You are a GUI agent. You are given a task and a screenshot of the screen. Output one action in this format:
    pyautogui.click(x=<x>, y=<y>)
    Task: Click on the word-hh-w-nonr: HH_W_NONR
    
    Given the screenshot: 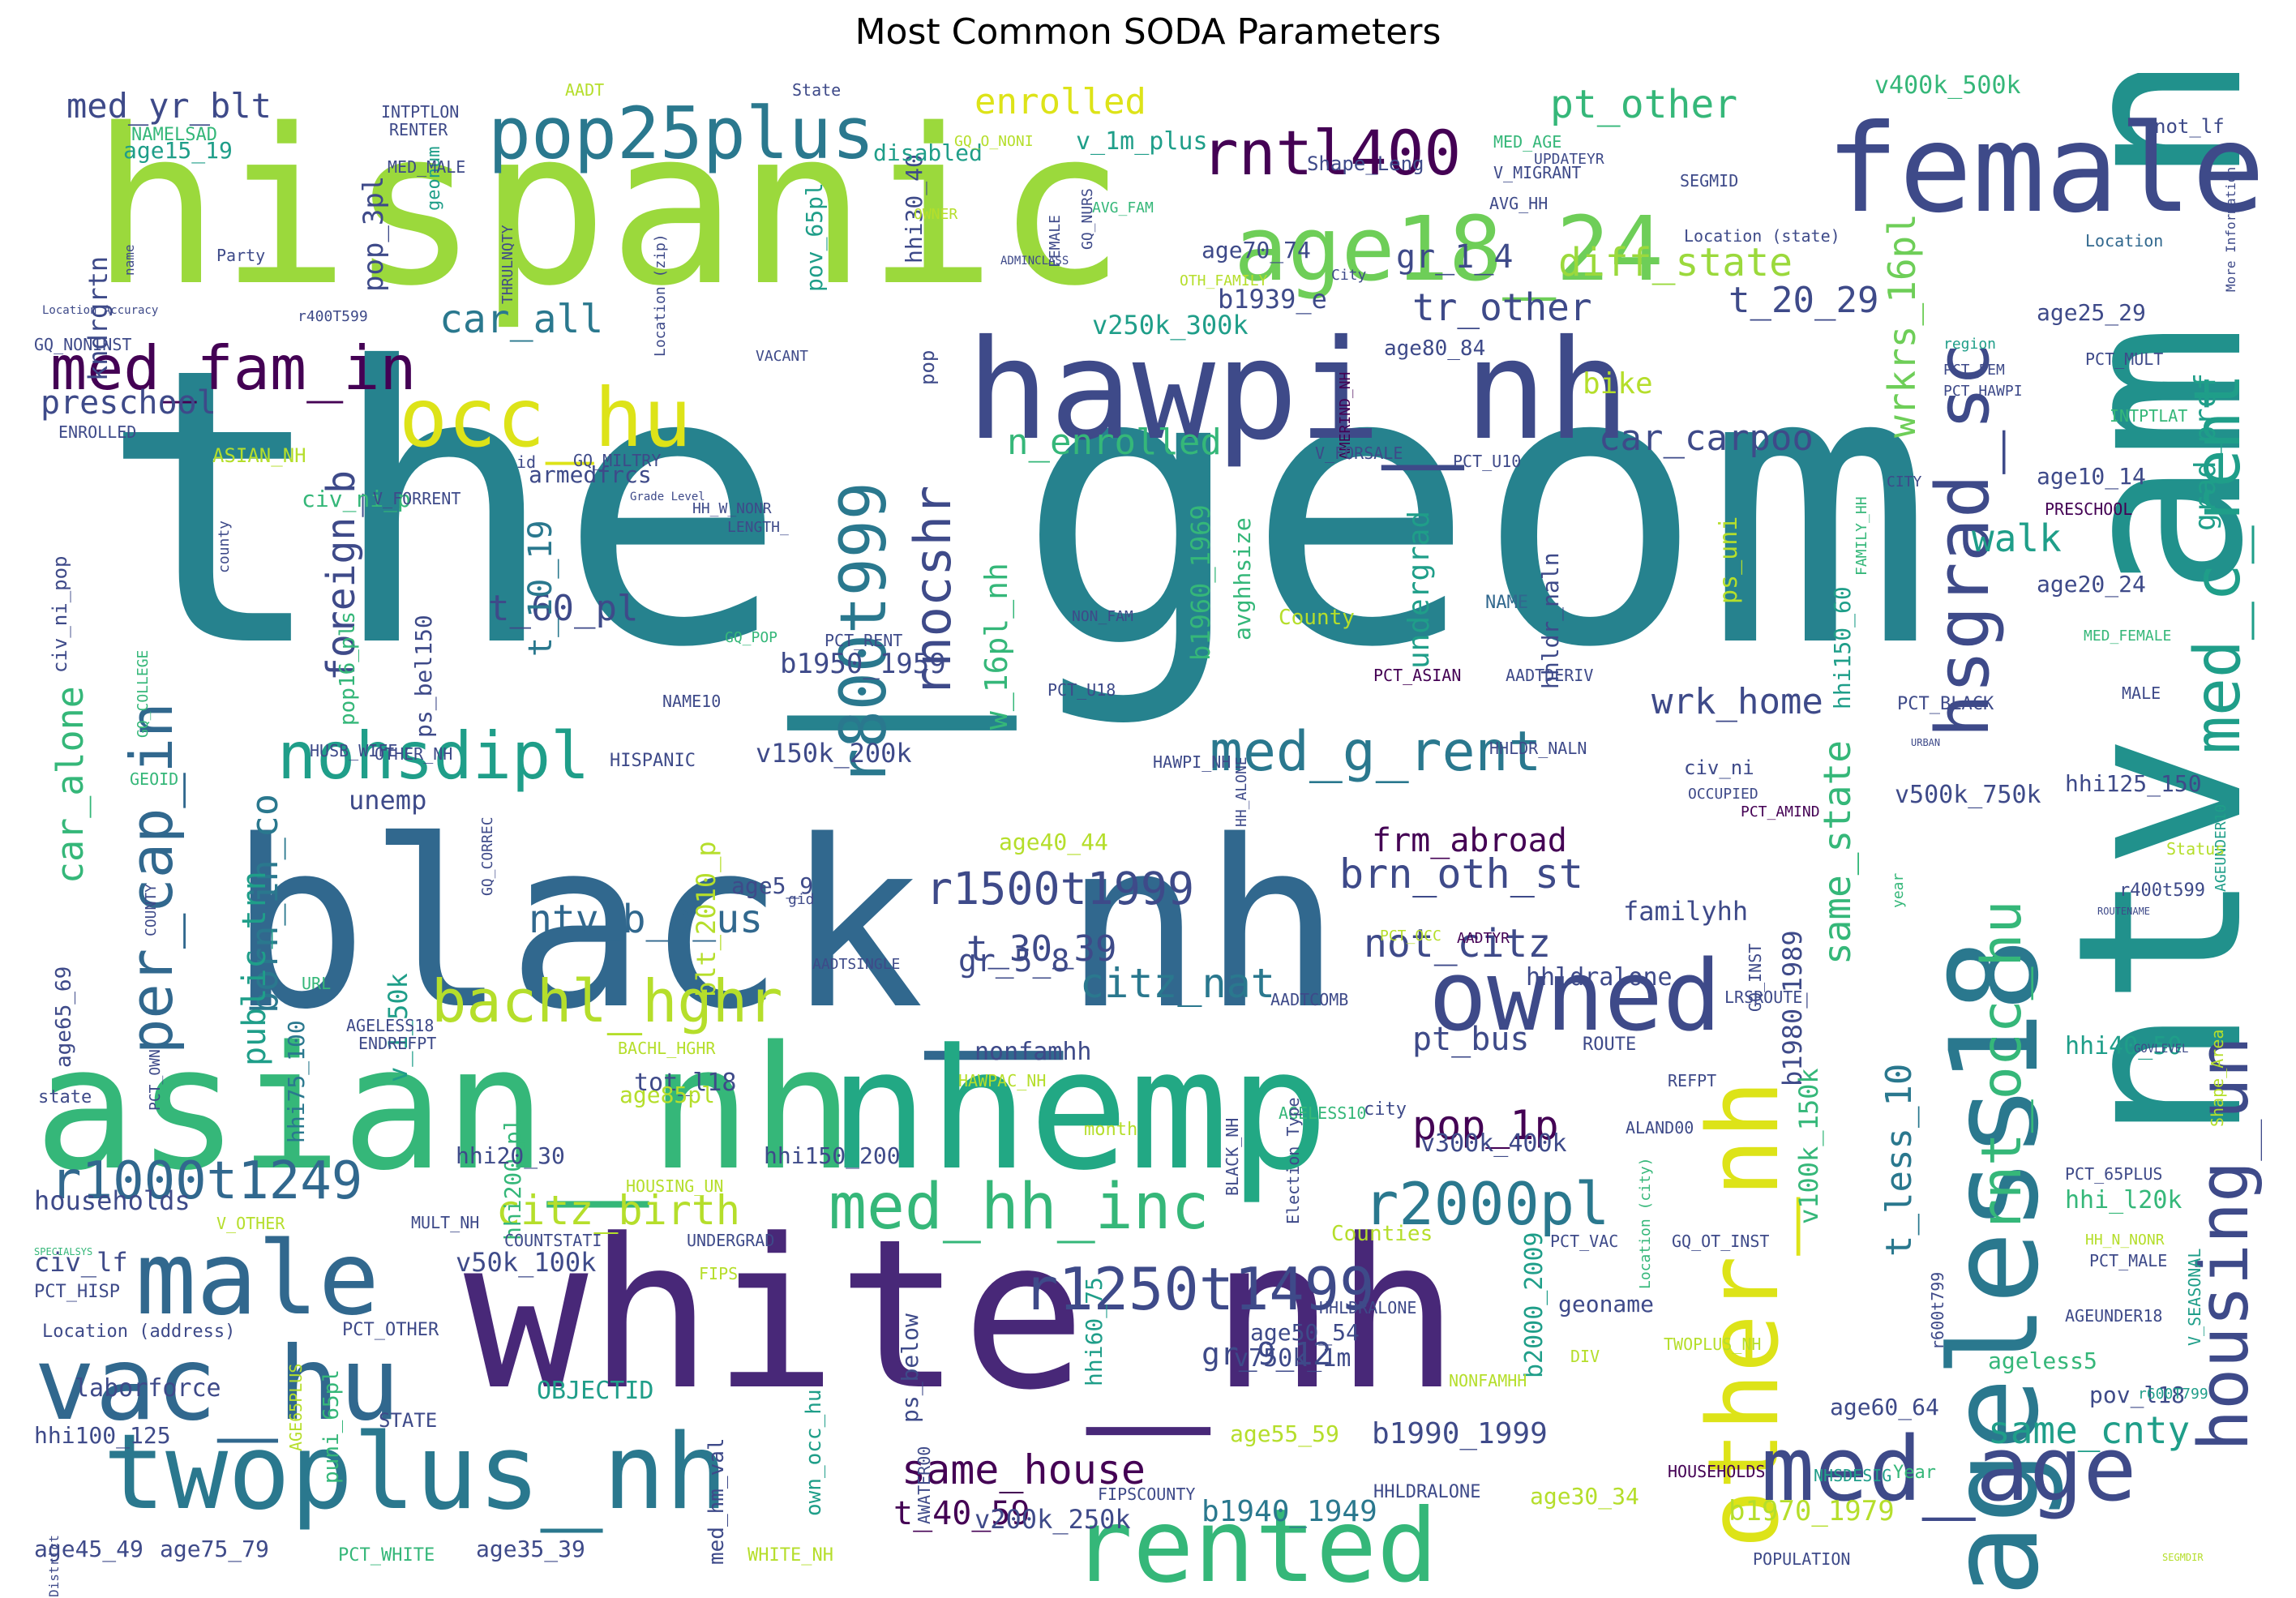 What is the action you would take?
    pyautogui.click(x=732, y=508)
    